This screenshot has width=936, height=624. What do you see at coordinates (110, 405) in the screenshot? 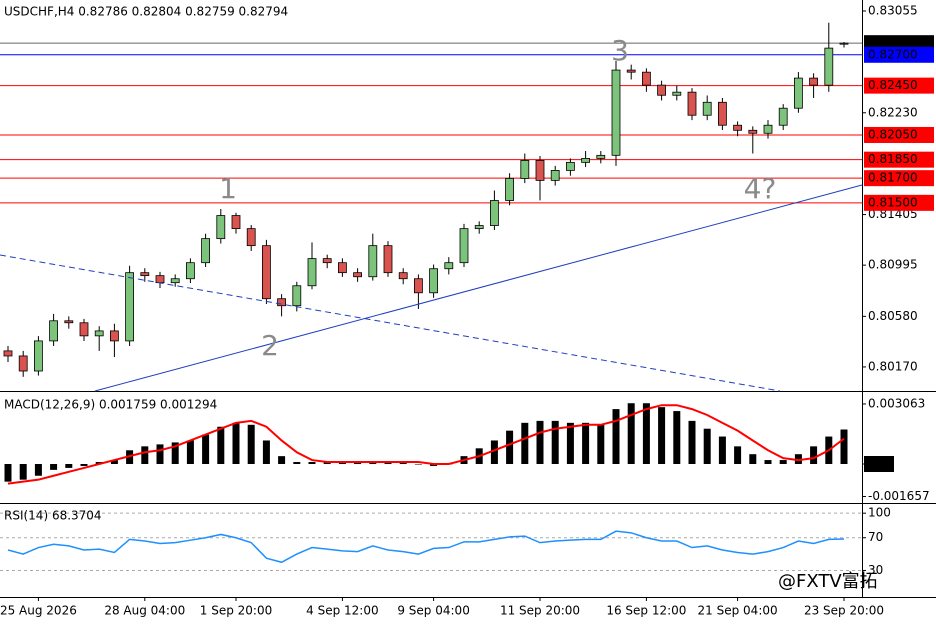
I see `panel-title: MACD(12,26,9) 0.001759 0.001294` at bounding box center [110, 405].